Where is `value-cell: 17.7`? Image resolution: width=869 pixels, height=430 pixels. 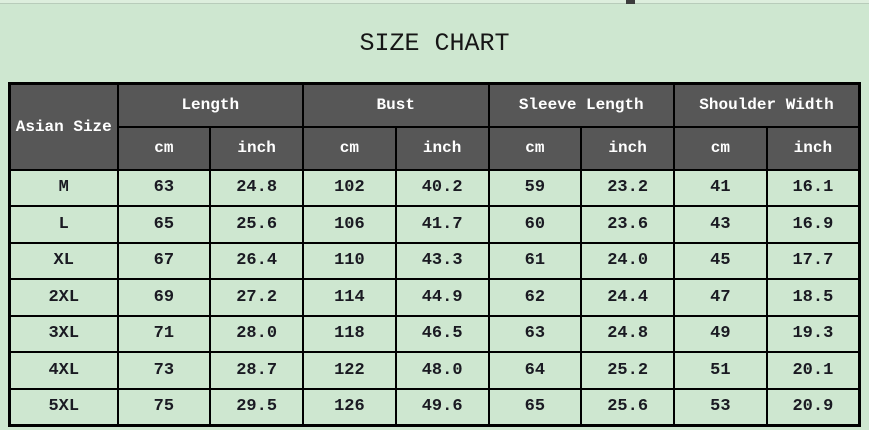 value-cell: 17.7 is located at coordinates (813, 260).